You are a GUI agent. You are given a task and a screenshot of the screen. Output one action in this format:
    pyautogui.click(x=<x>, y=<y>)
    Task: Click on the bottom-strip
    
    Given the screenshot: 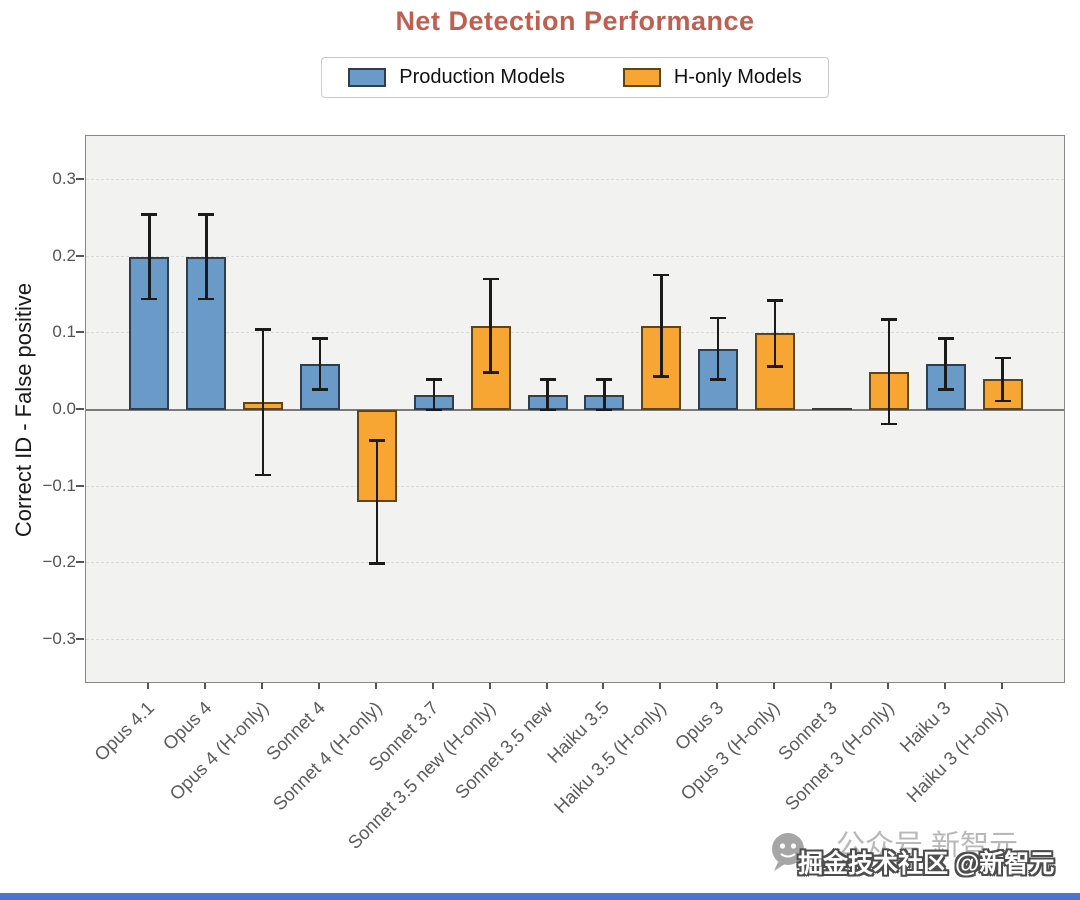 What is the action you would take?
    pyautogui.click(x=540, y=896)
    